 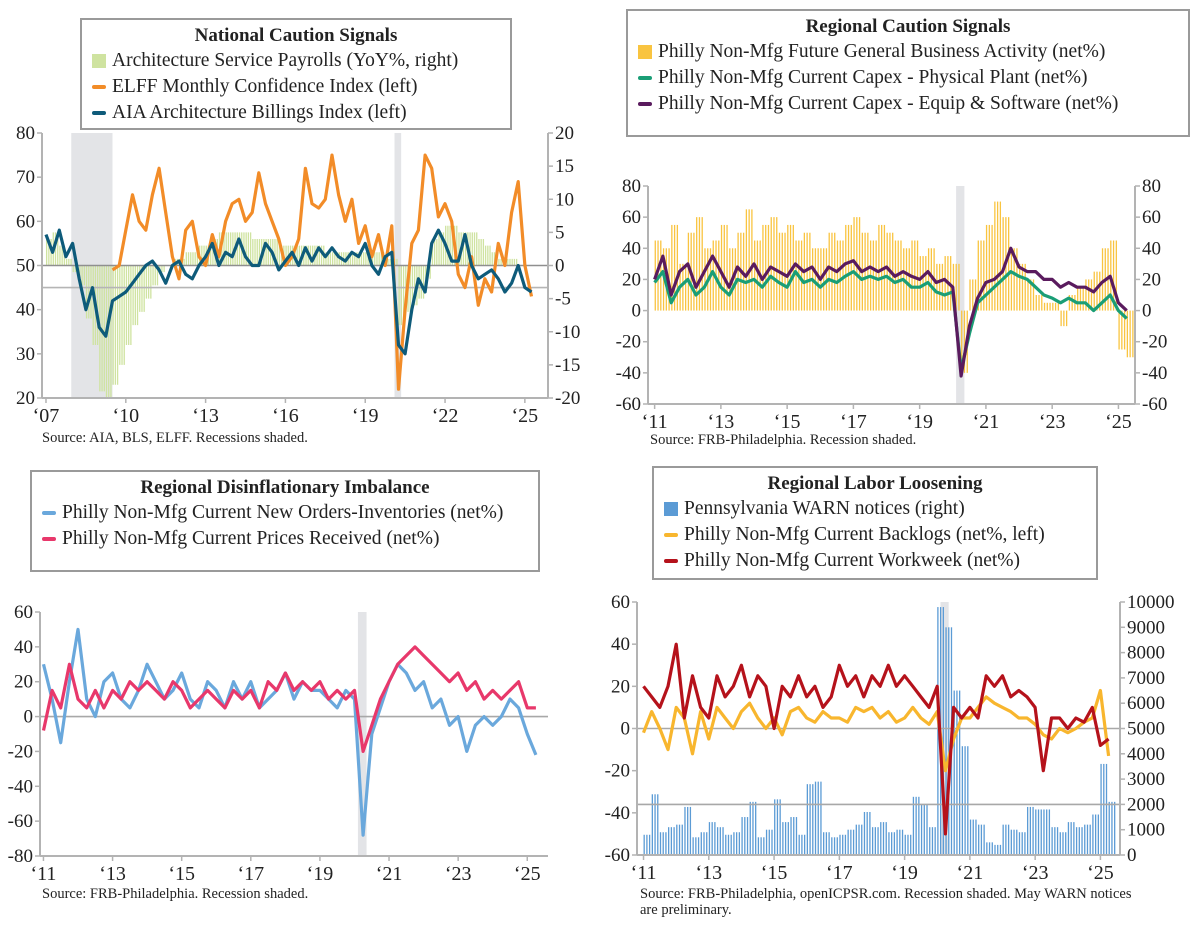 I want to click on y2-tick-label: 0, so click(x=1132, y=855).